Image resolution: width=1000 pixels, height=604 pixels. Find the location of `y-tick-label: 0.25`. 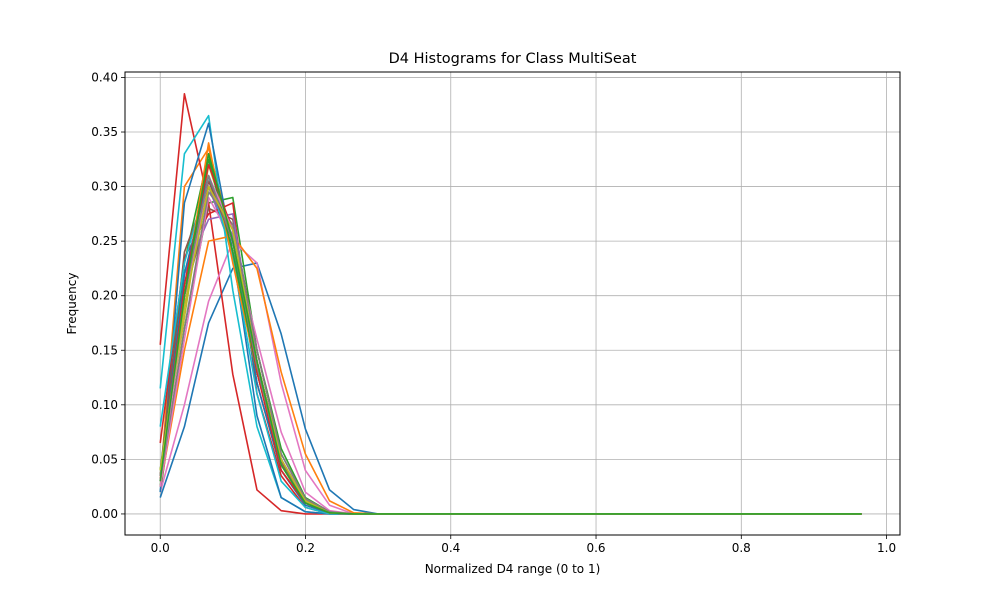

y-tick-label: 0.25 is located at coordinates (104, 241).